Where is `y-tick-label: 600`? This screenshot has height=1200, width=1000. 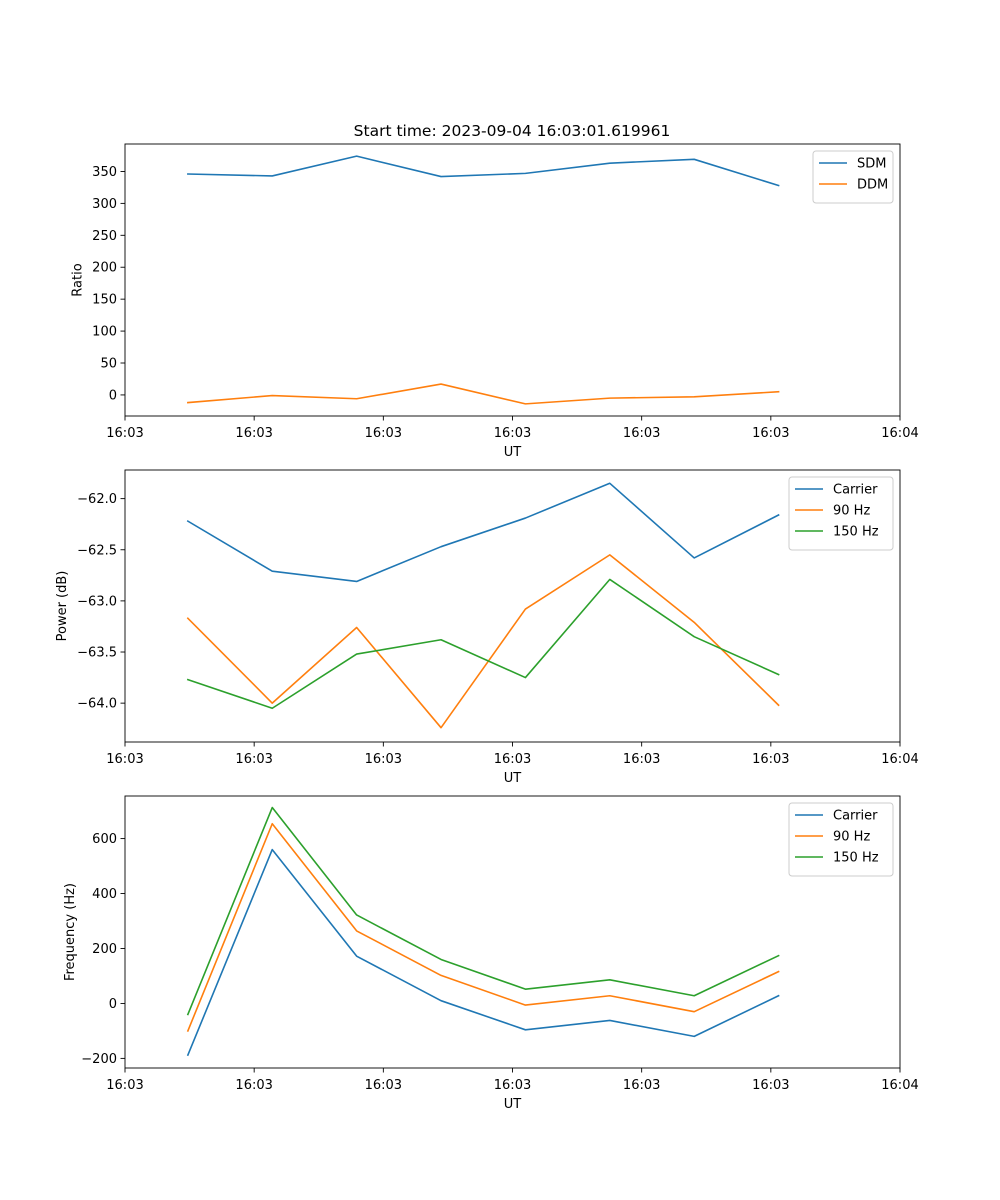 y-tick-label: 600 is located at coordinates (104, 839).